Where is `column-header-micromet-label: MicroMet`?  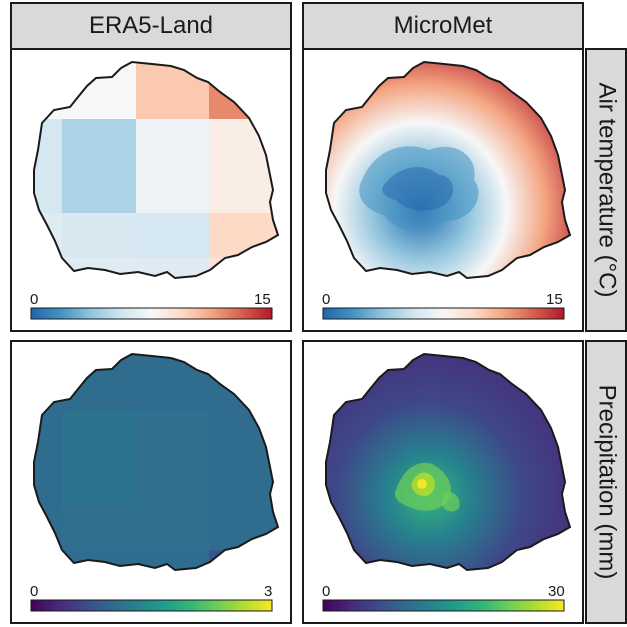 column-header-micromet-label: MicroMet is located at coordinates (443, 25).